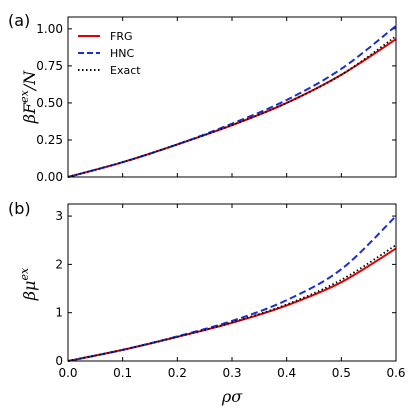  Describe the element at coordinates (395, 373) in the screenshot. I see `panel-b-xtick-label: 0.6` at that location.